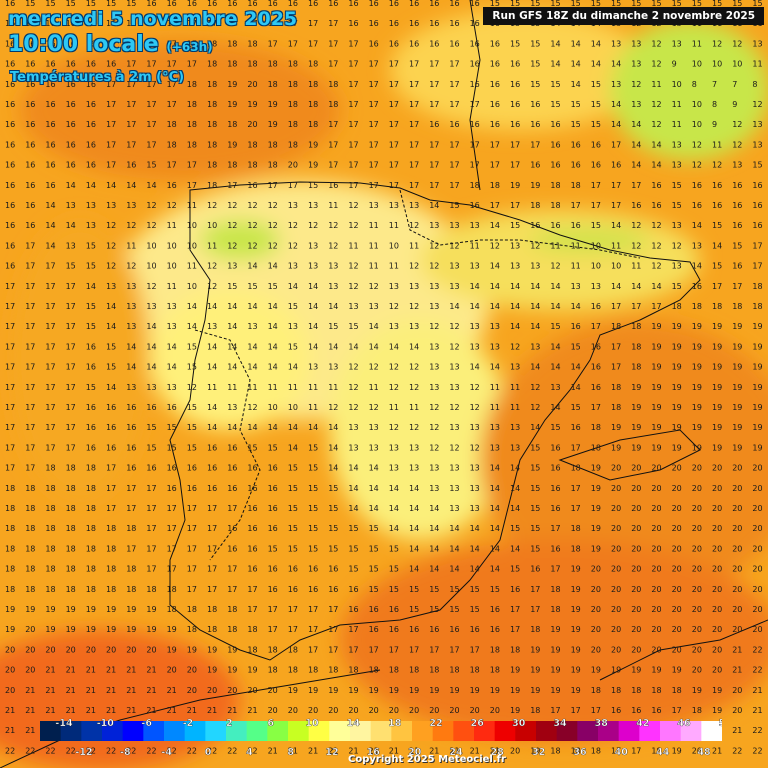 Image resolution: width=768 pixels, height=768 pixels. What do you see at coordinates (656, 84) in the screenshot?
I see `grid-value: 11` at bounding box center [656, 84].